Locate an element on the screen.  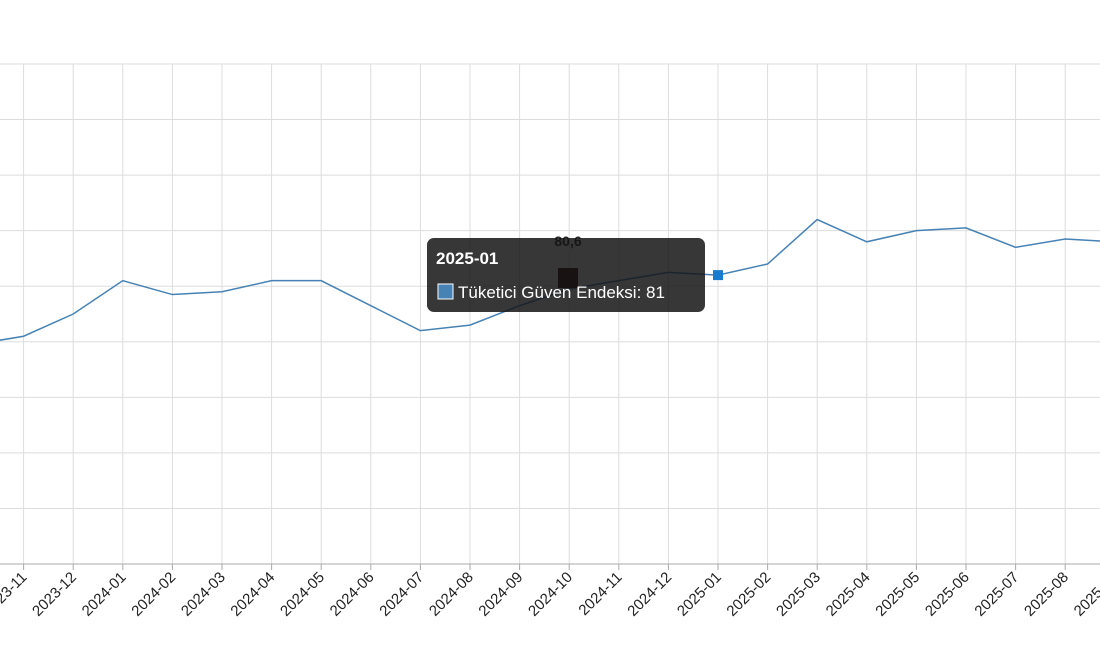
tooltip-title: 2025-01 is located at coordinates (467, 258).